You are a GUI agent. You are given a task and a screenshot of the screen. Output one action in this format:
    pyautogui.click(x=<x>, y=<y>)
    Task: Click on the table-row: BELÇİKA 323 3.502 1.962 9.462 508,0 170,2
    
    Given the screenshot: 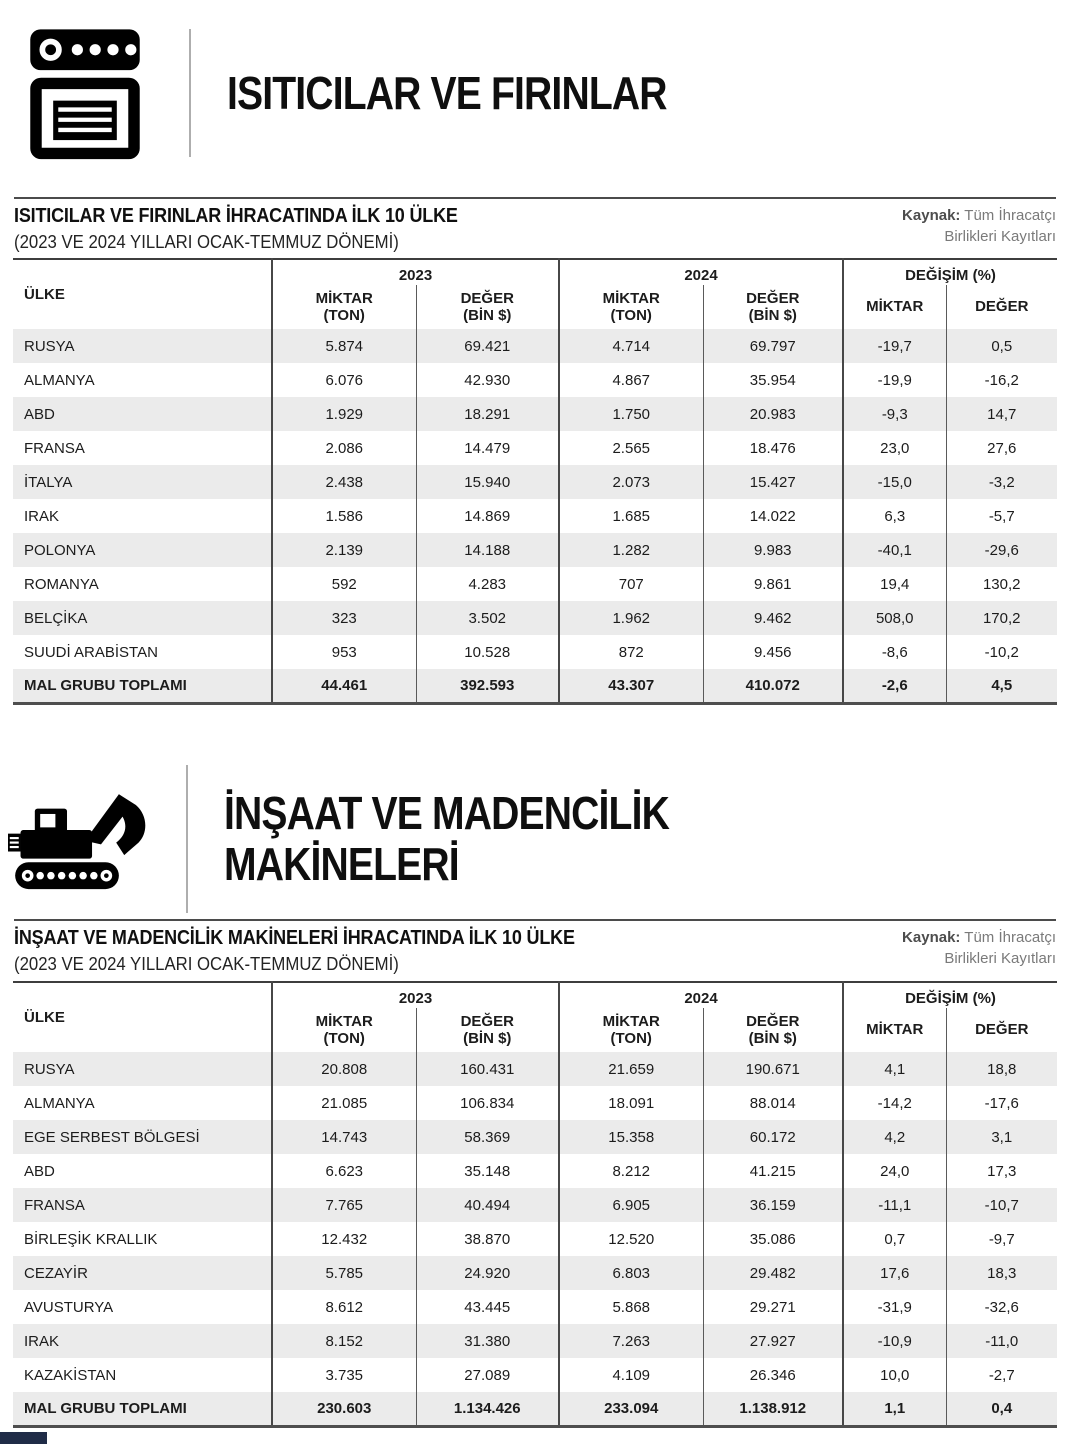 What is the action you would take?
    pyautogui.click(x=535, y=618)
    